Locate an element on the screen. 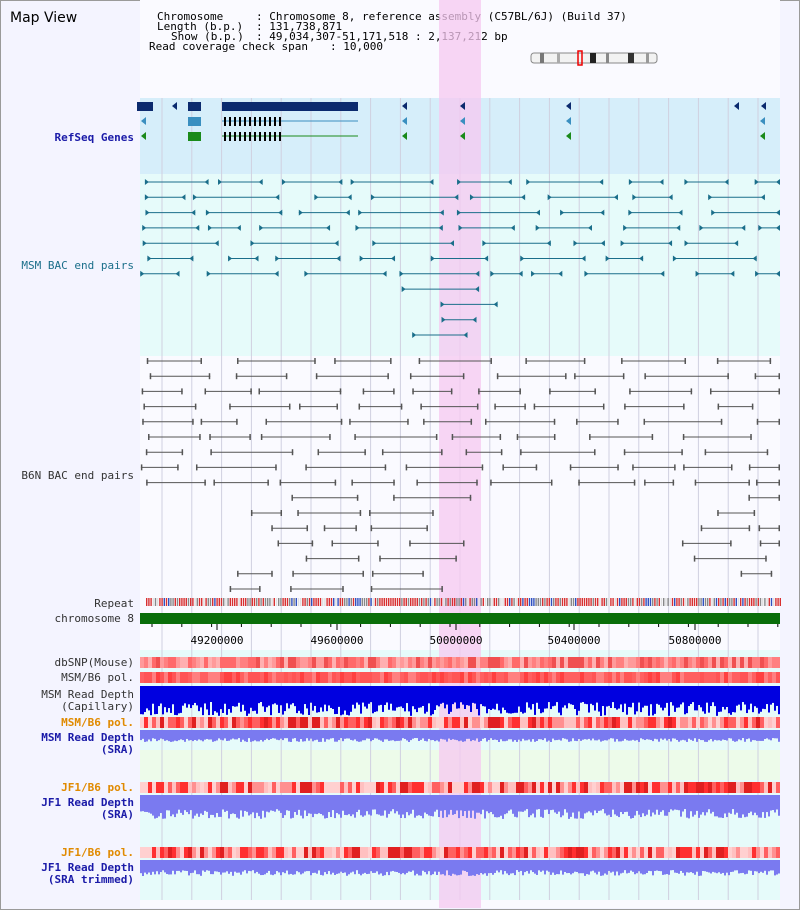 The height and width of the screenshot is (910, 800). msm-bac-label: MSM BAC end pairs is located at coordinates (77, 265).